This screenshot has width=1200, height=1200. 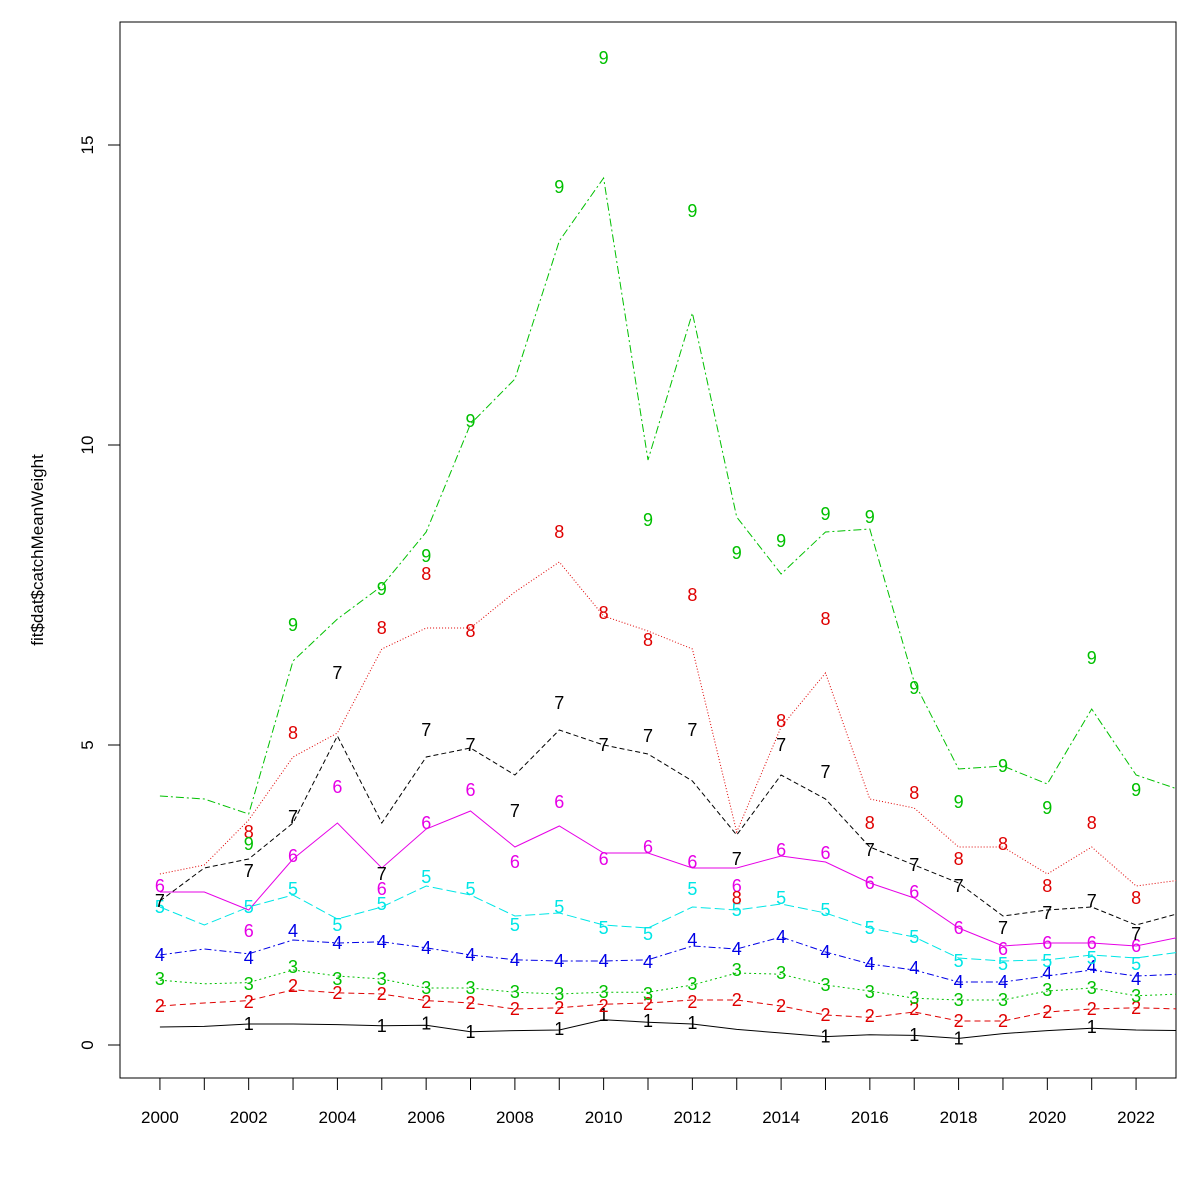 What do you see at coordinates (160, 1117) in the screenshot?
I see `x-tick-label: 2000` at bounding box center [160, 1117].